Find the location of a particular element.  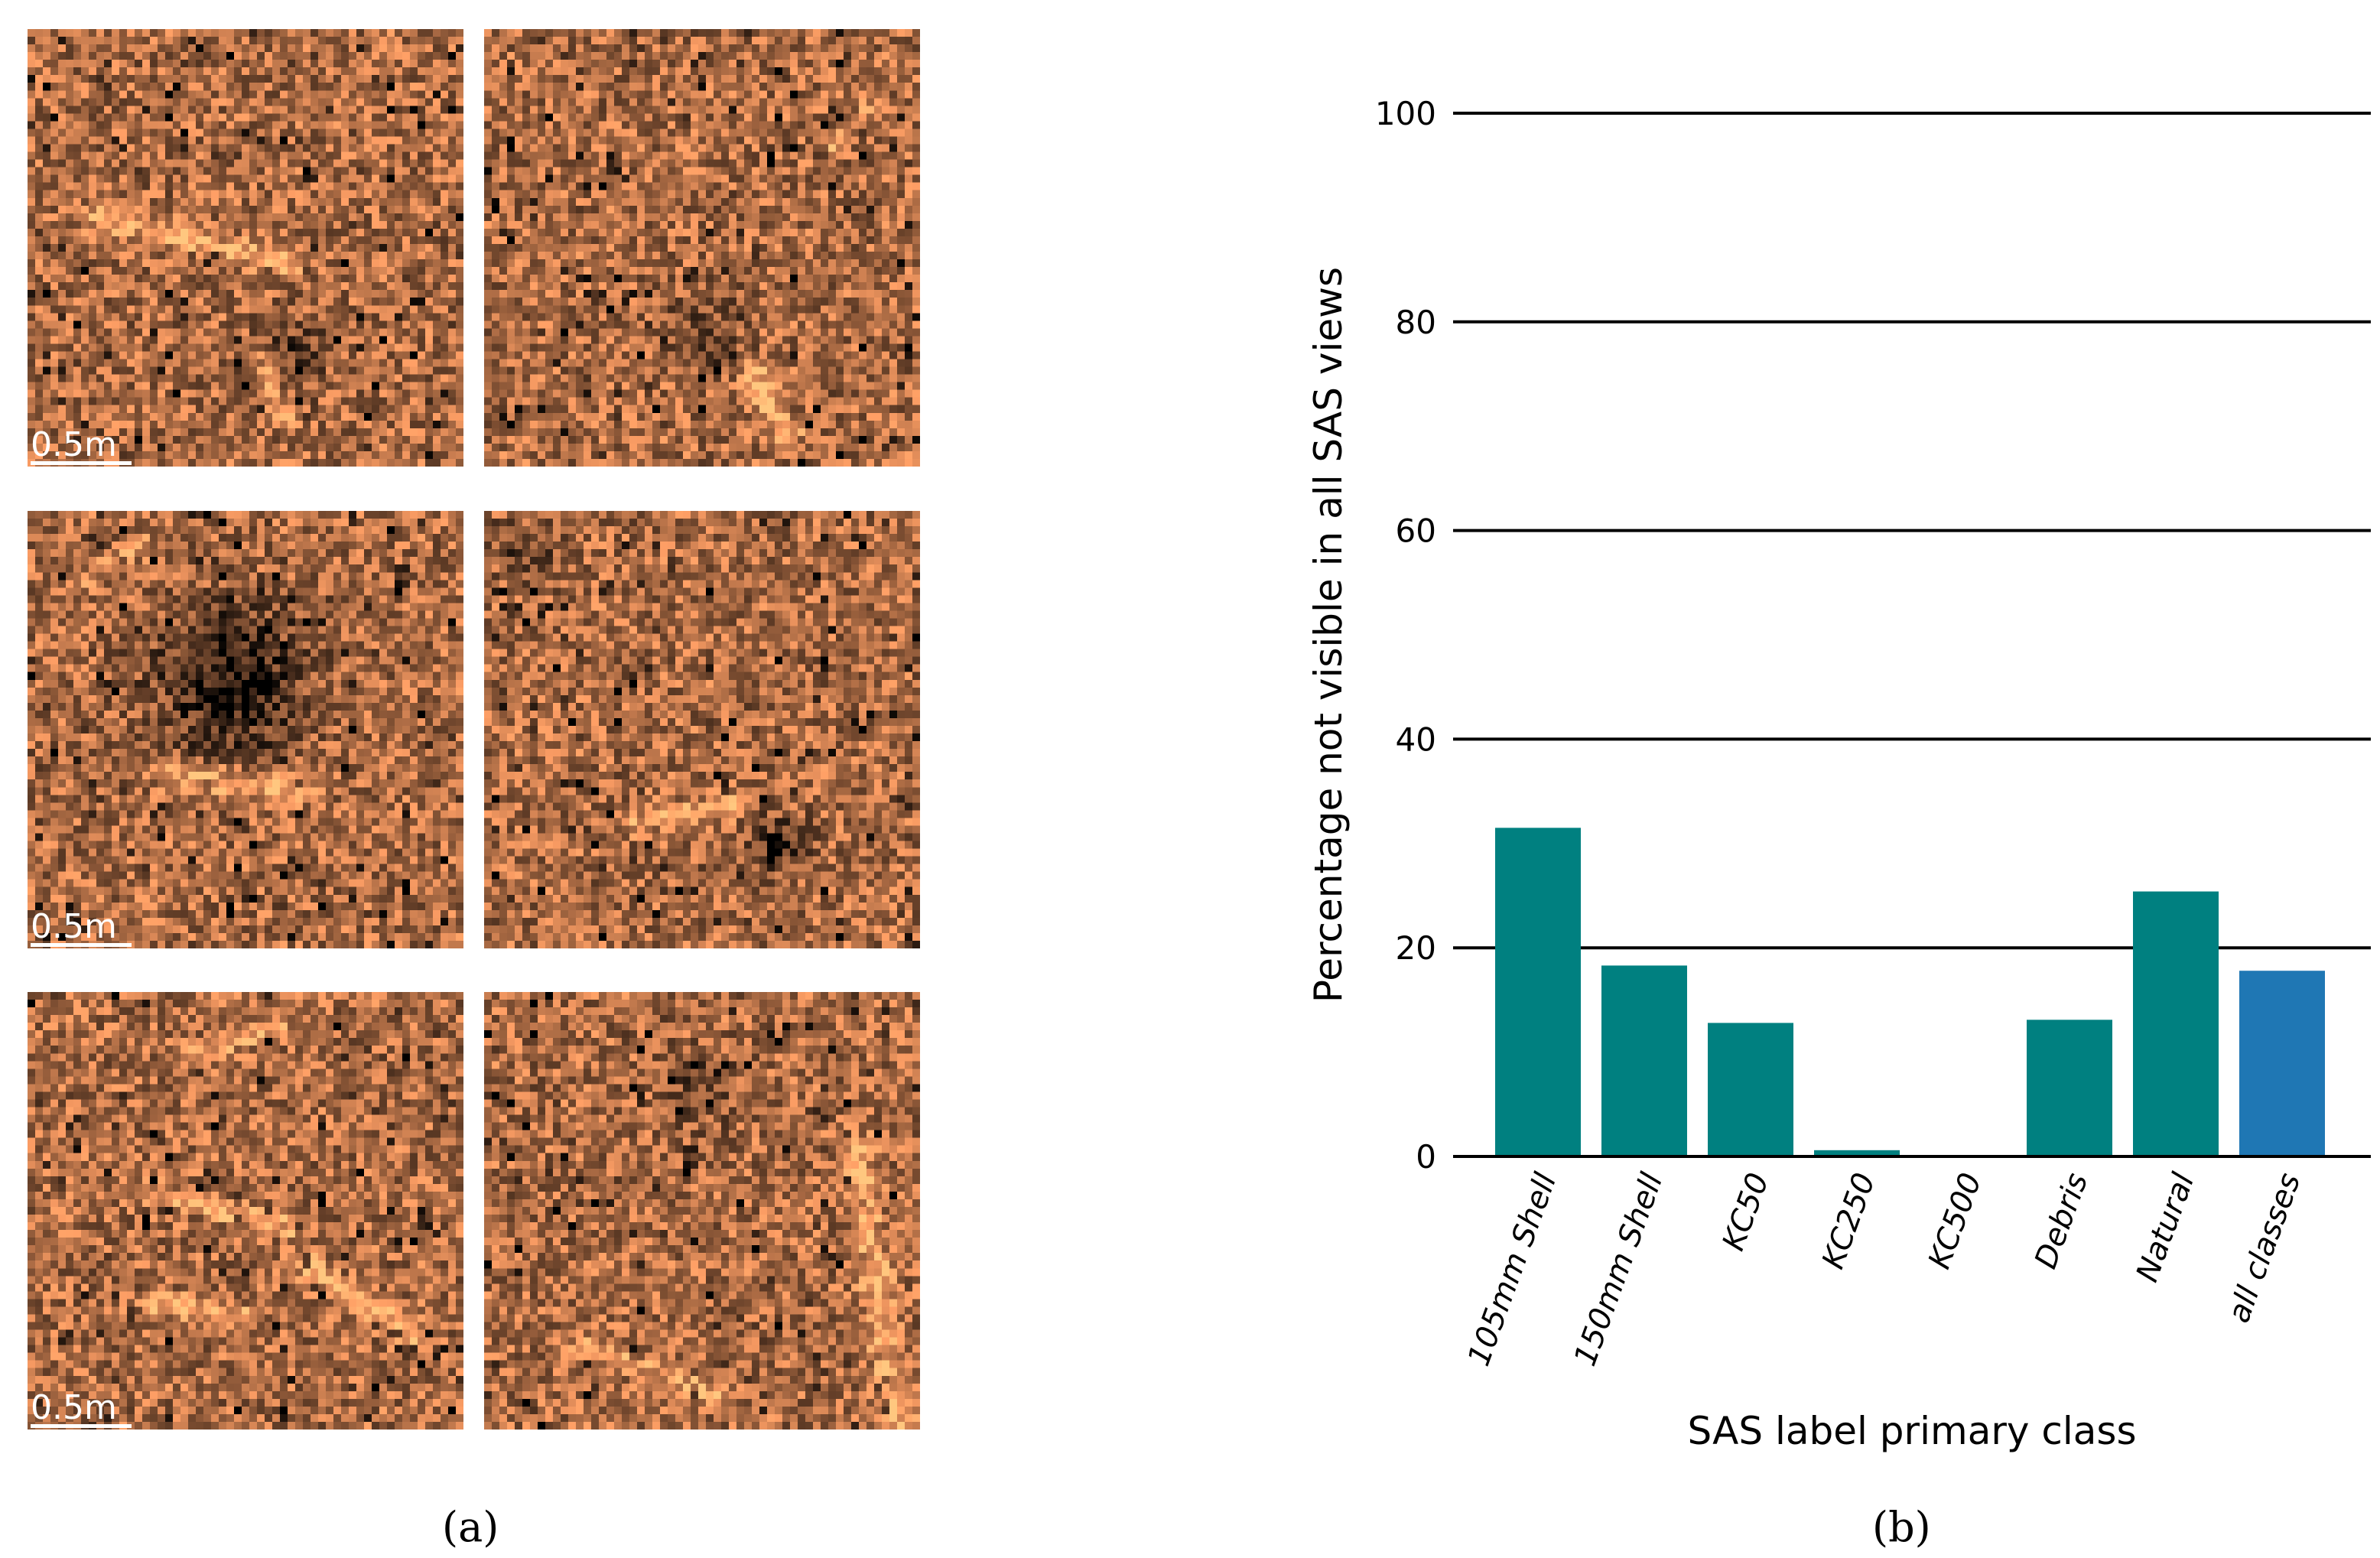

sas-tile-r3-c1: 0.5m is located at coordinates (245, 1211).